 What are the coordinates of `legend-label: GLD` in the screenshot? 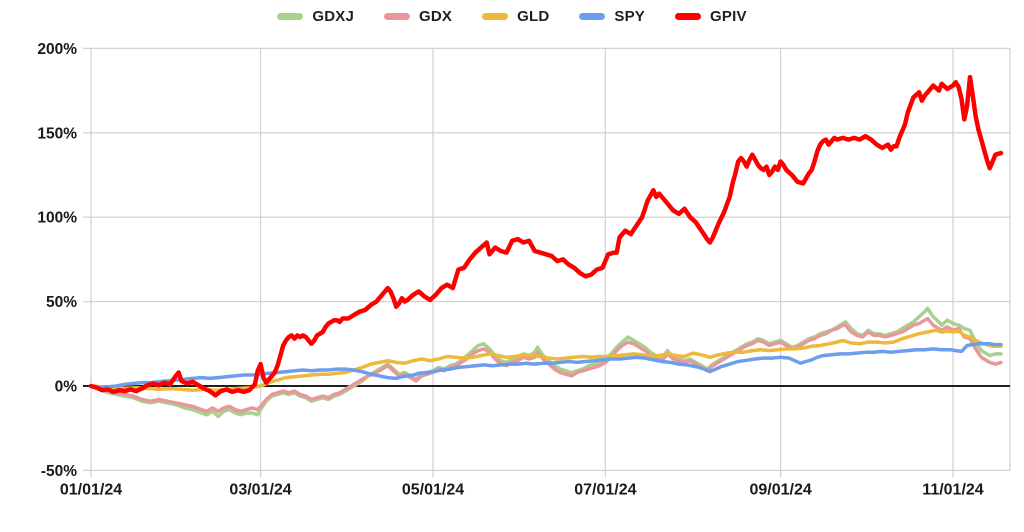 It's located at (533, 16).